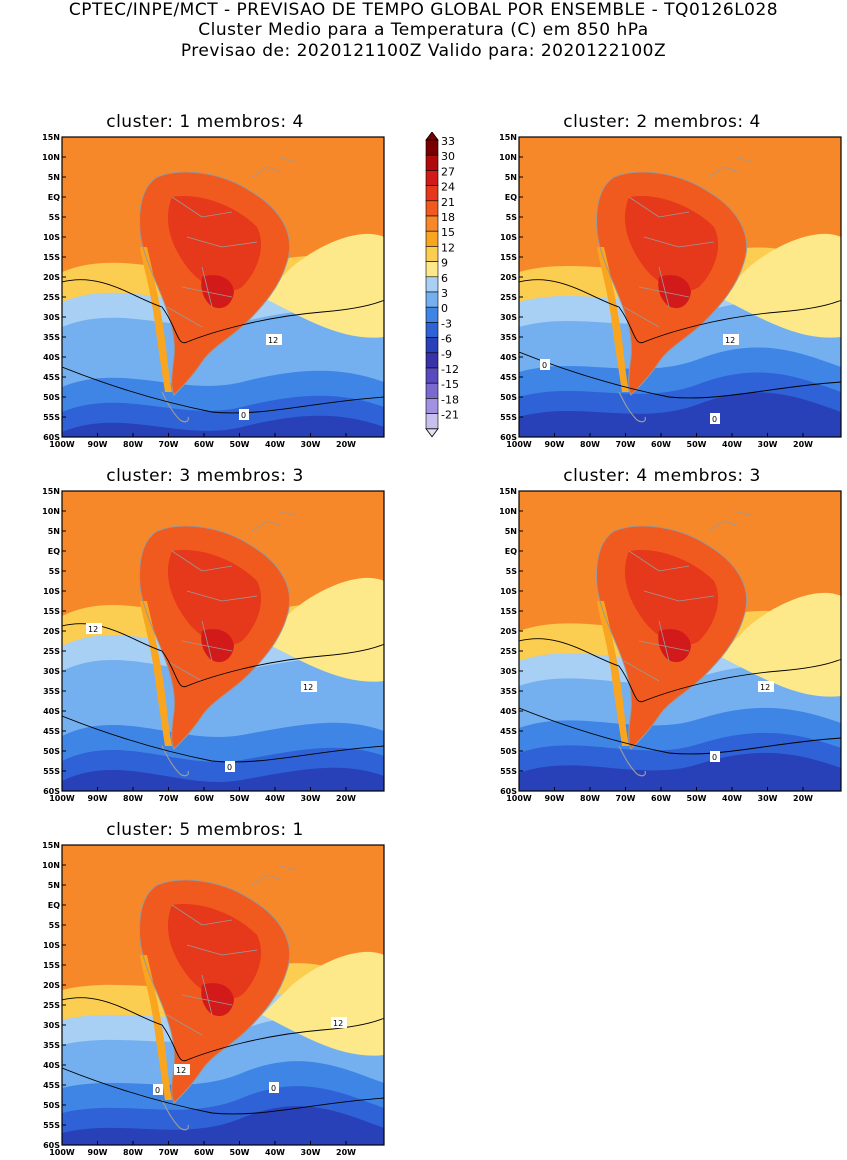  What do you see at coordinates (51, 157) in the screenshot?
I see `lat-tick-label: 10N` at bounding box center [51, 157].